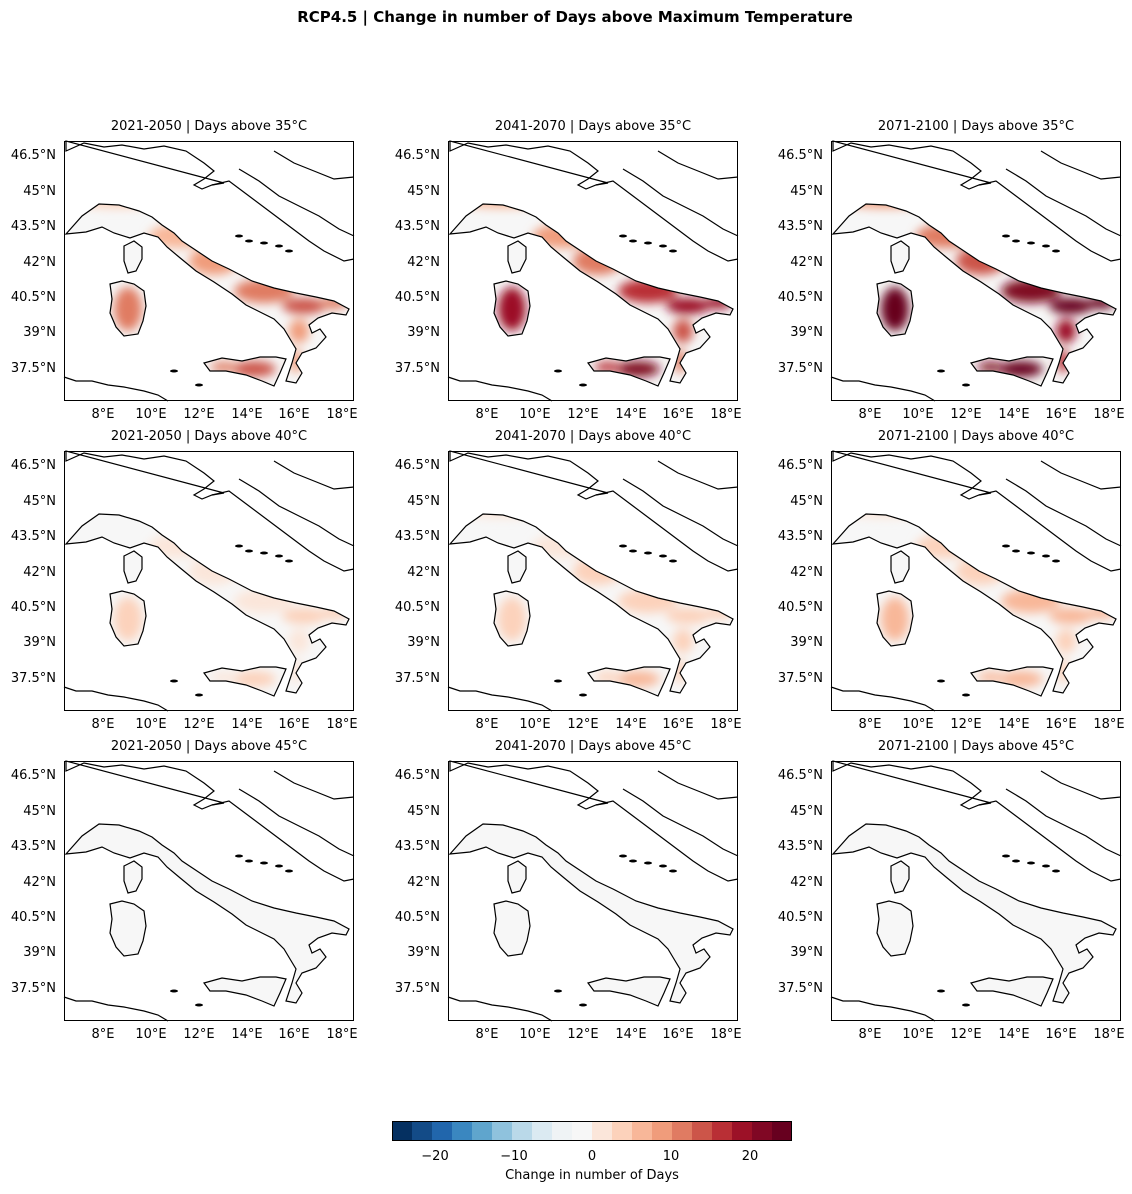 This screenshot has width=1132, height=1194. I want to click on panel-title: 2021-2050 | Days above 45°C, so click(209, 746).